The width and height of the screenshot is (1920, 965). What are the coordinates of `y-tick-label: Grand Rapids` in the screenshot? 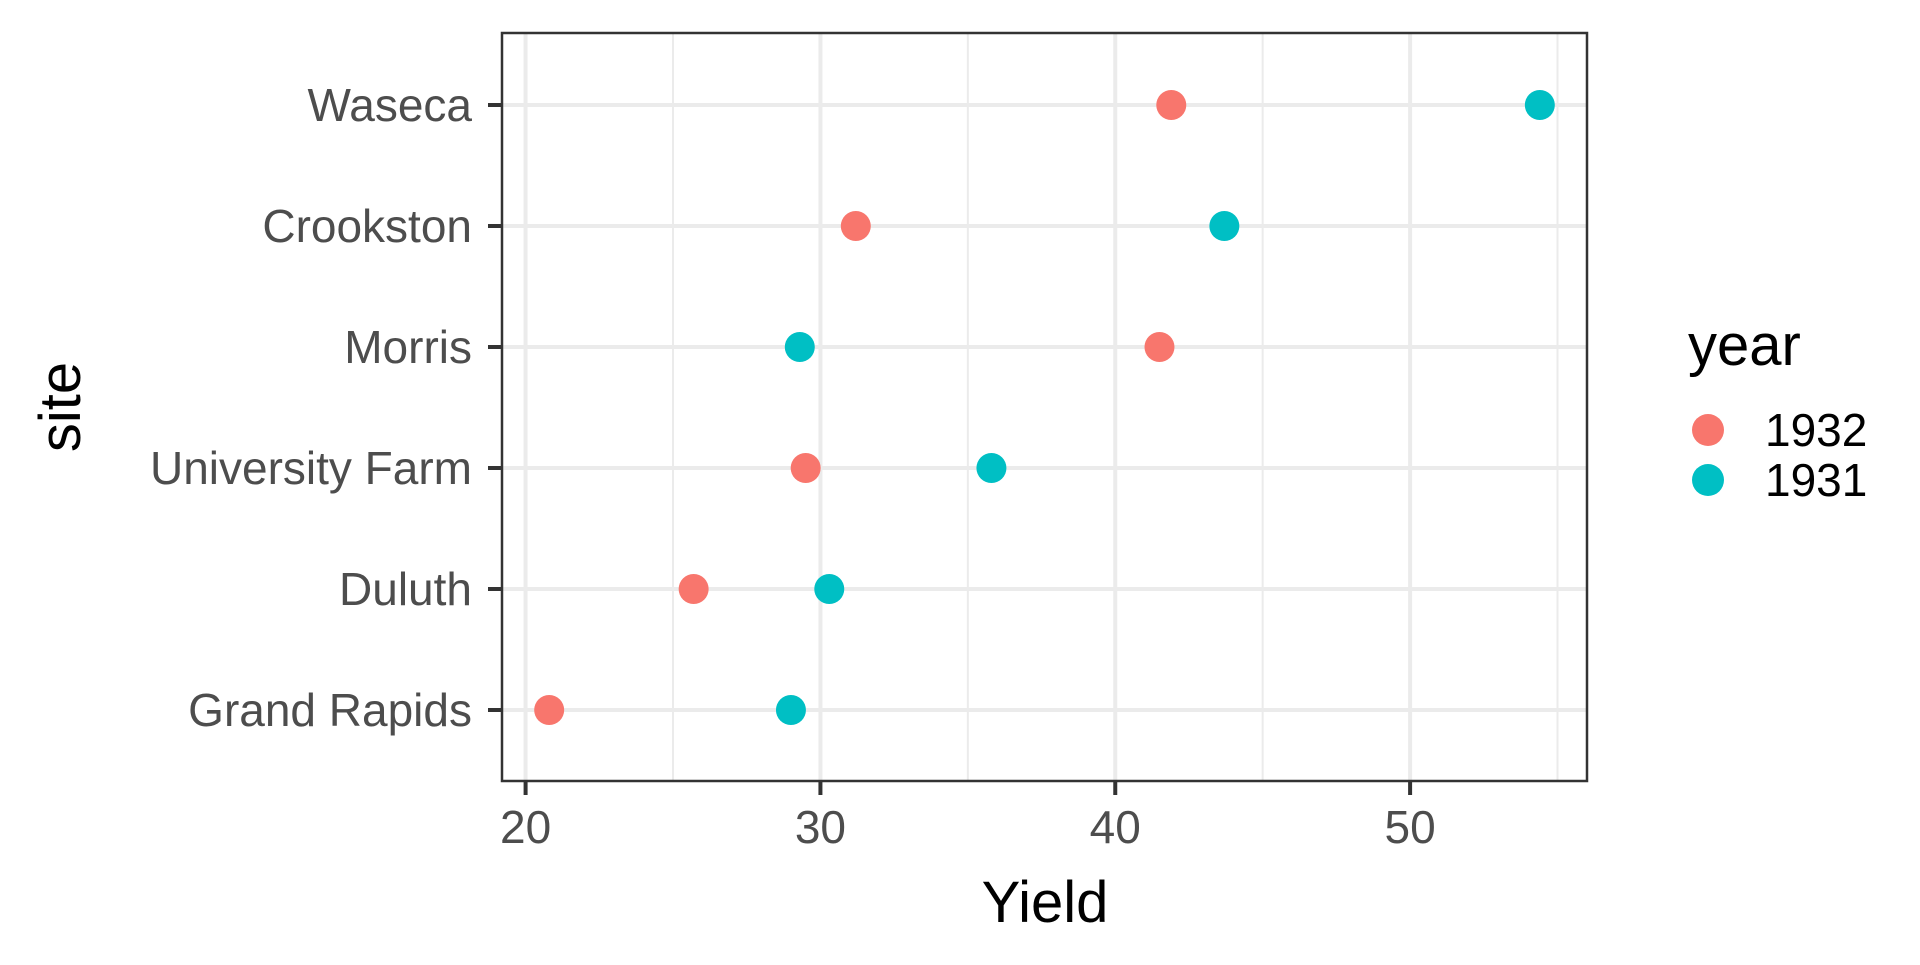 It's located at (330, 710).